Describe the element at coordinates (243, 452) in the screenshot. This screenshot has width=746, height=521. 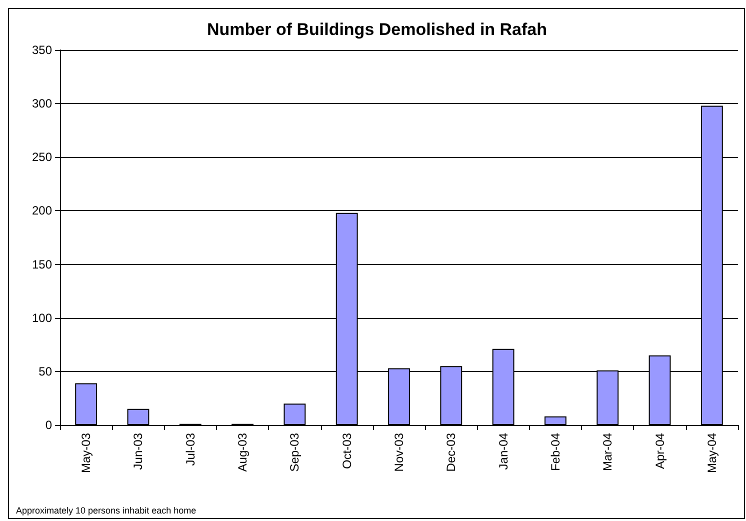
I see `x-tick-label: Aug-03` at that location.